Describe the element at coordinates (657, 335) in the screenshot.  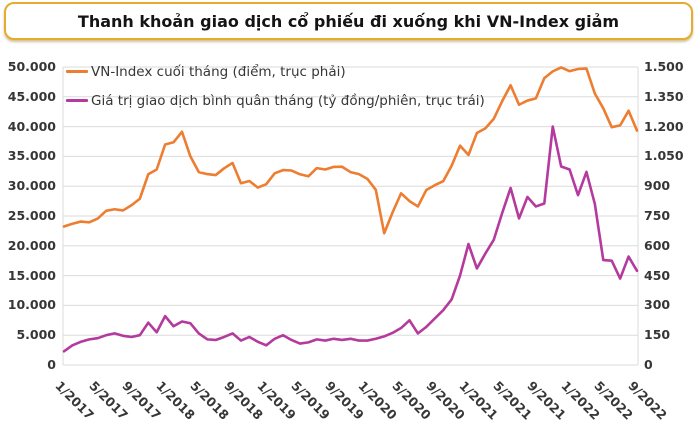
I see `right-axis-tick-label: 150` at that location.